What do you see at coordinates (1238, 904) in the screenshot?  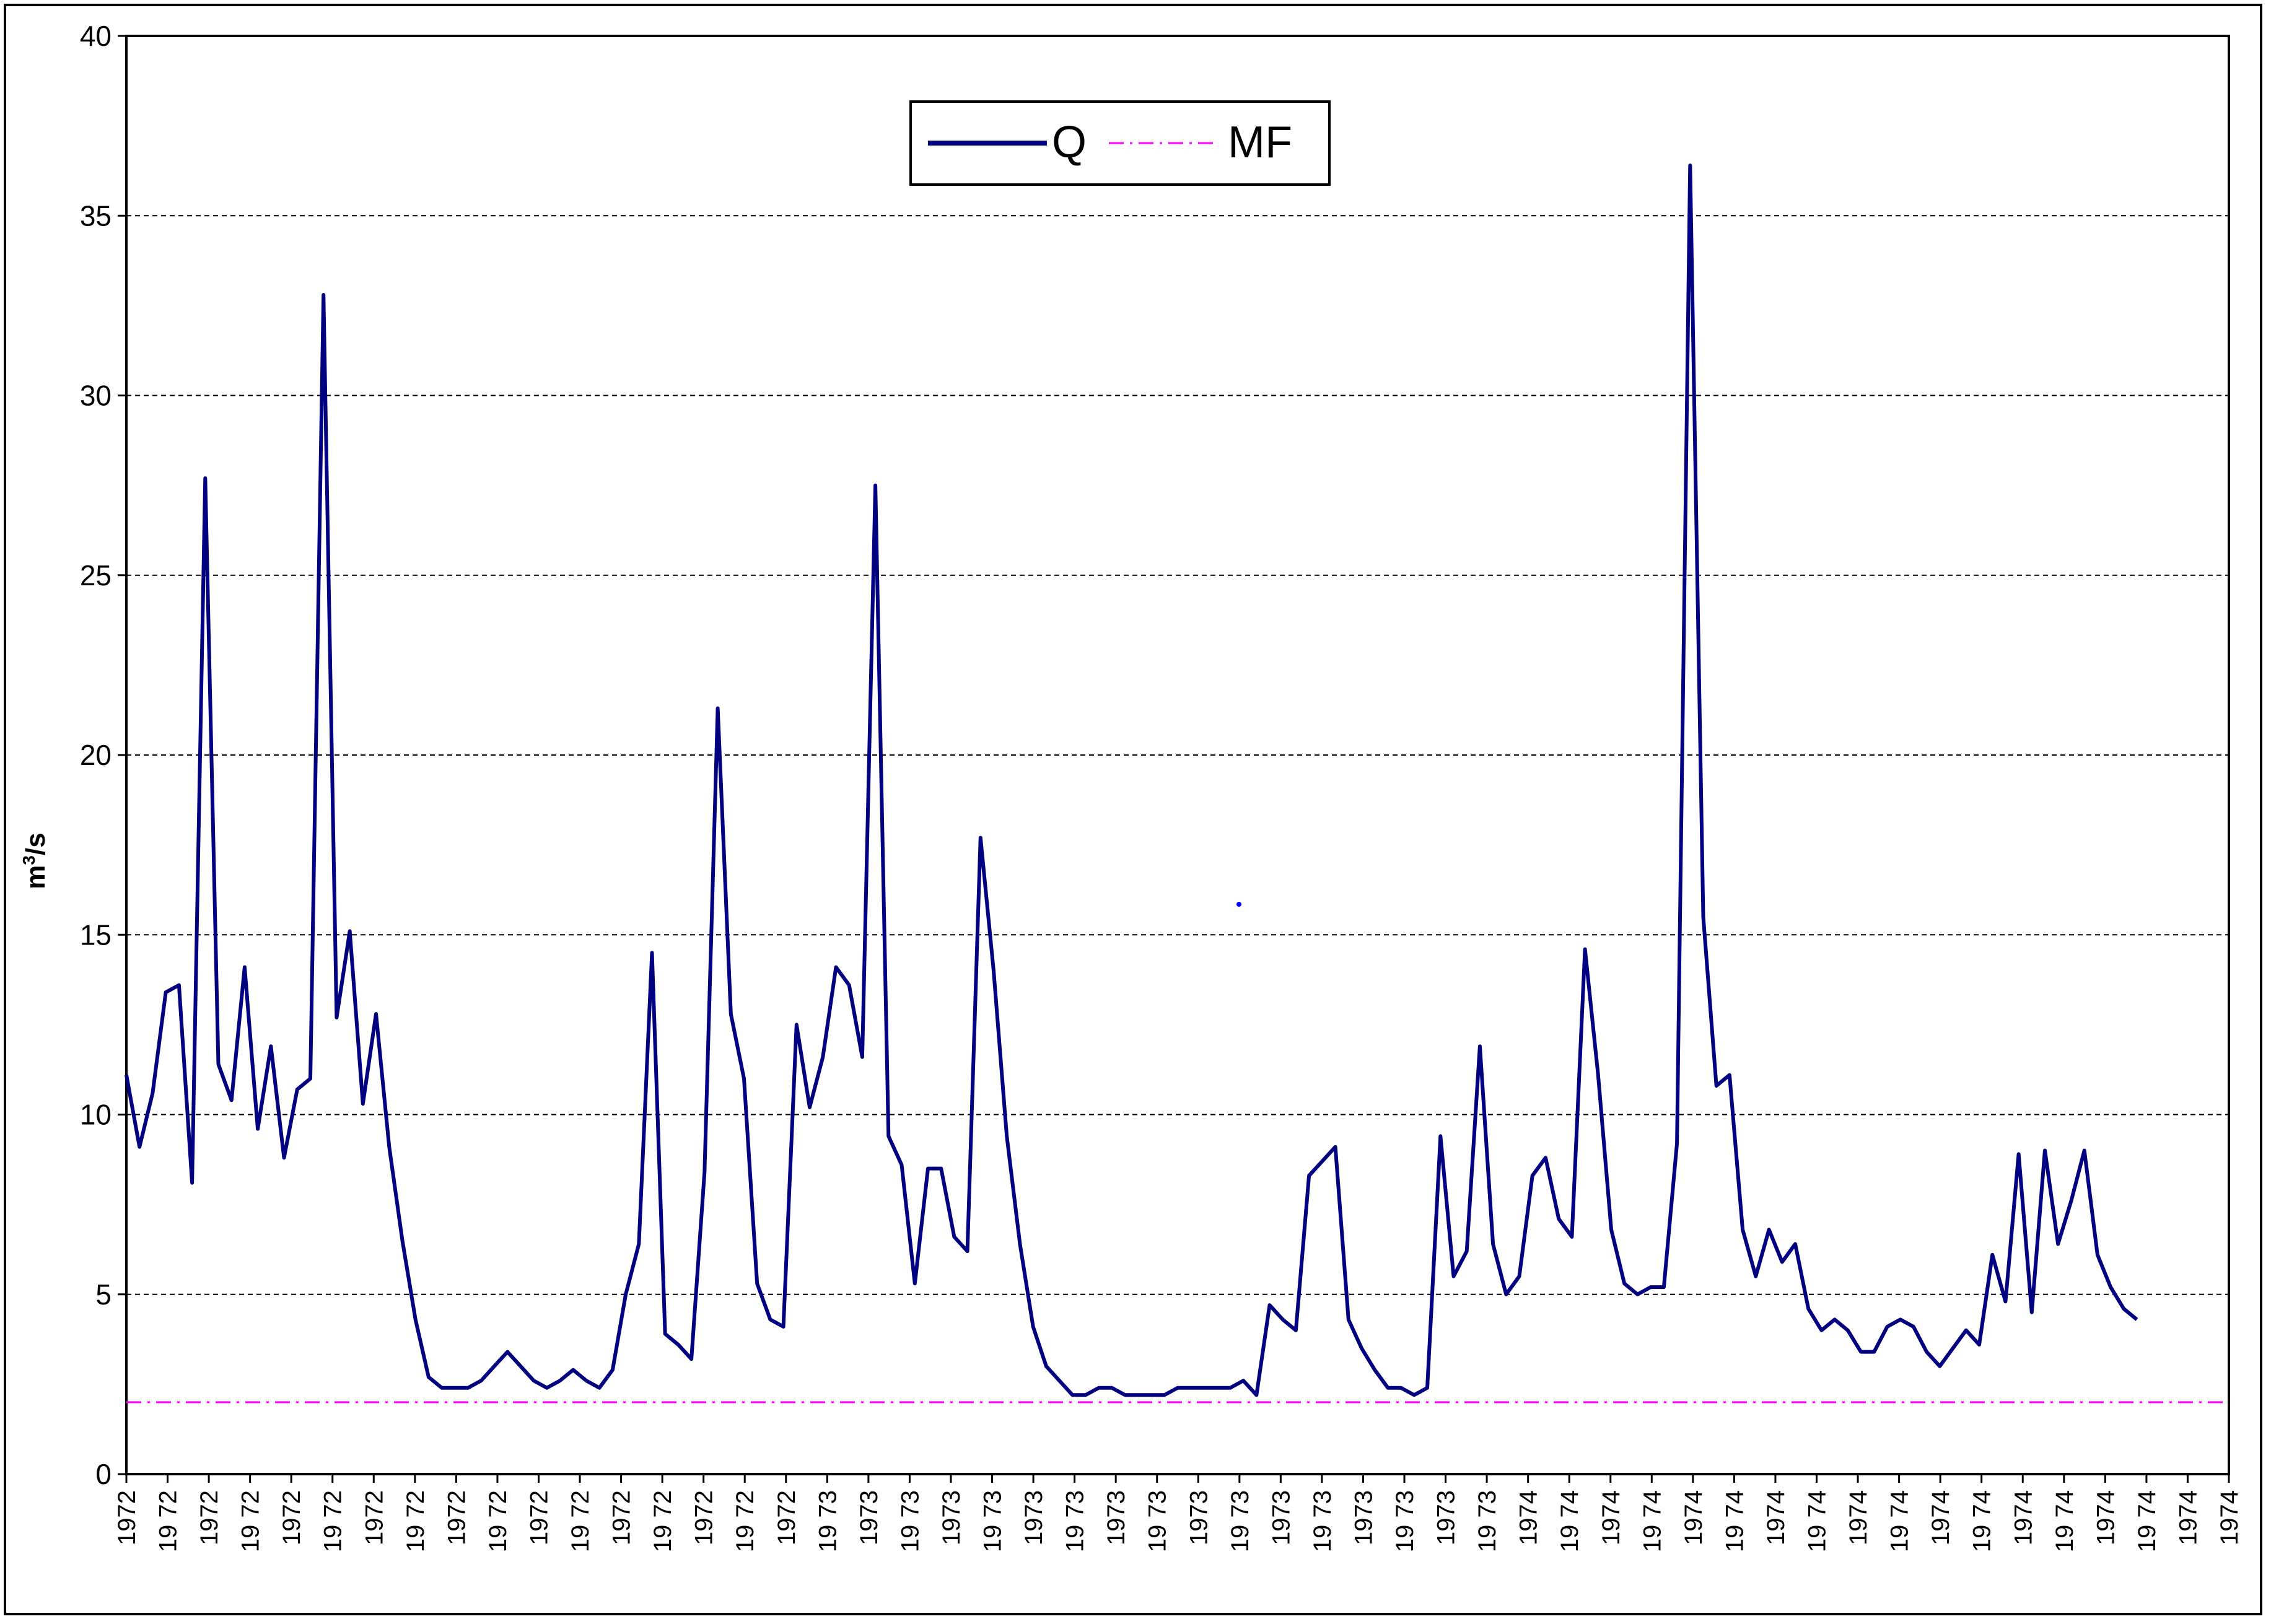 I see `stray-marker` at bounding box center [1238, 904].